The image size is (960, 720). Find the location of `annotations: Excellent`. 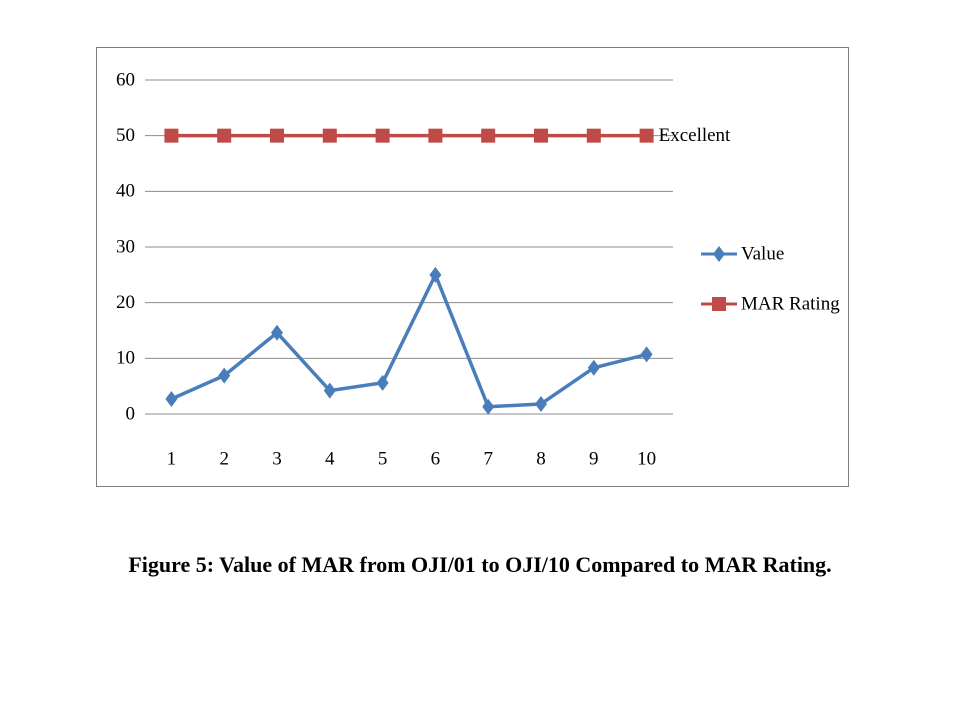

annotations: Excellent is located at coordinates (695, 135).